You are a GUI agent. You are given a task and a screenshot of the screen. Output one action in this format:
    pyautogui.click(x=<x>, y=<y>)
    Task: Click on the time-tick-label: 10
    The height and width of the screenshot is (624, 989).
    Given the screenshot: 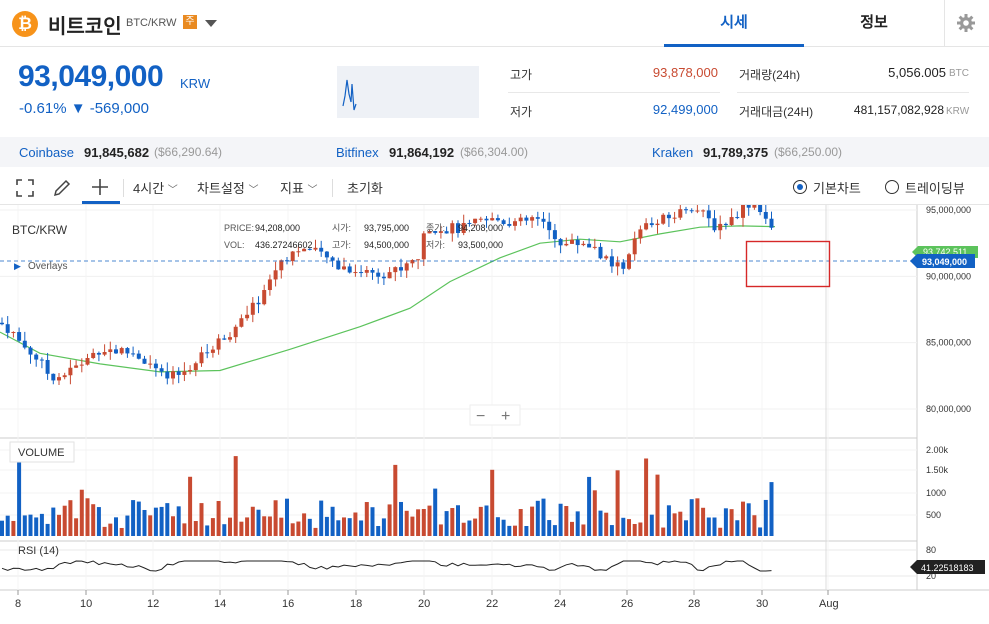 What is the action you would take?
    pyautogui.click(x=86, y=604)
    